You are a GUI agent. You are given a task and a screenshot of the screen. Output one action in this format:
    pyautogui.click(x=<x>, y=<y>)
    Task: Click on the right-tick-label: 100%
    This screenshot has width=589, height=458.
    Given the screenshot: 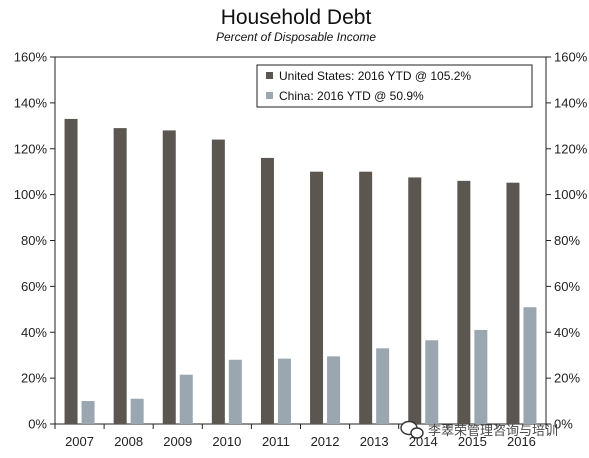 What is the action you would take?
    pyautogui.click(x=571, y=194)
    